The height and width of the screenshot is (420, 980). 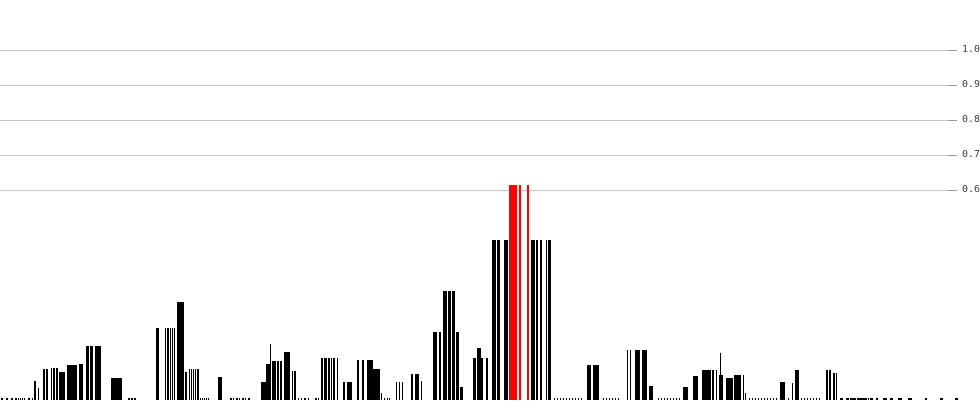 I want to click on gridline, so click(x=474, y=155).